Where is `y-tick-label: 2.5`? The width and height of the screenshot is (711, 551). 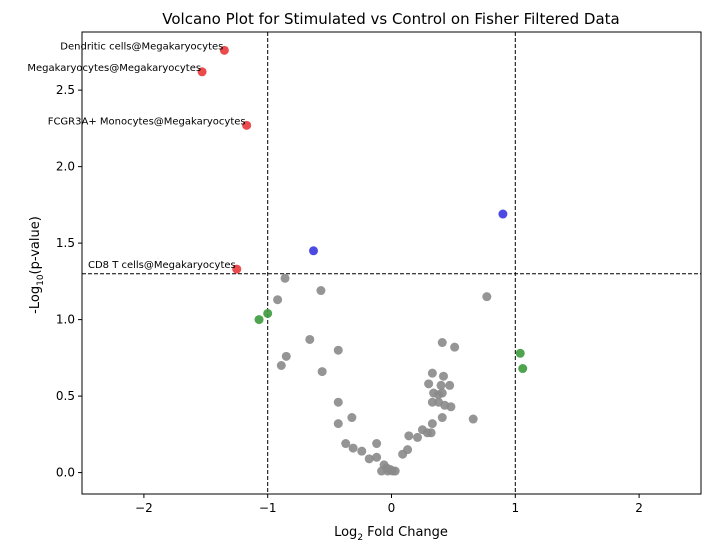
y-tick-label: 2.5 is located at coordinates (65, 90).